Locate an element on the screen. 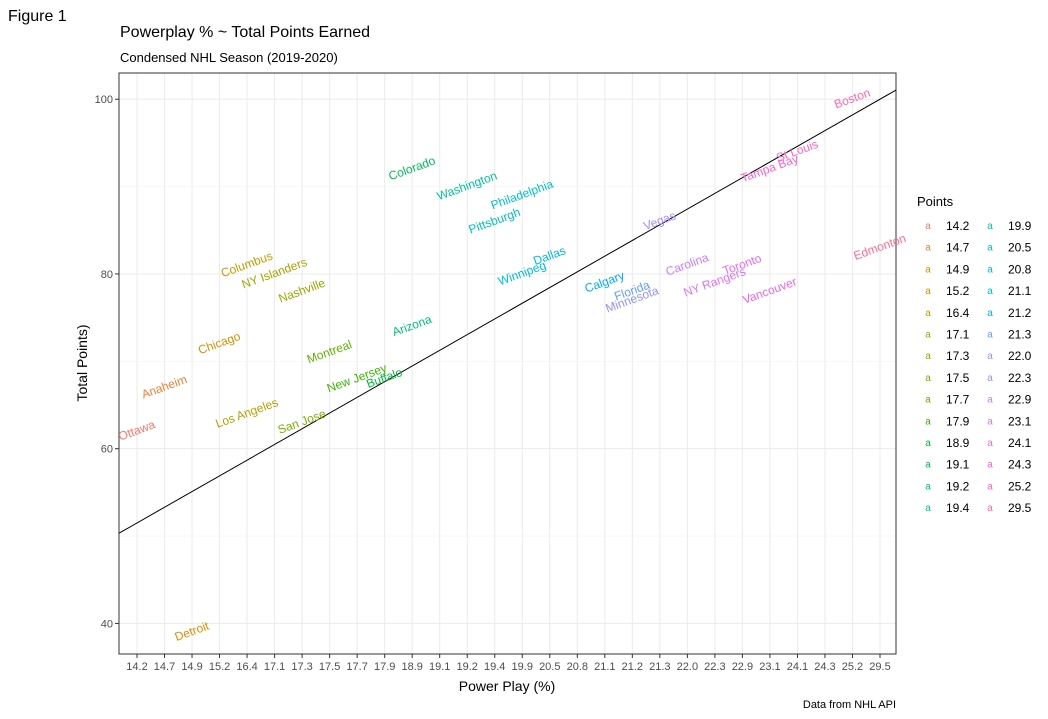 The width and height of the screenshot is (1048, 719). legend-label: 21.1 is located at coordinates (1020, 291).